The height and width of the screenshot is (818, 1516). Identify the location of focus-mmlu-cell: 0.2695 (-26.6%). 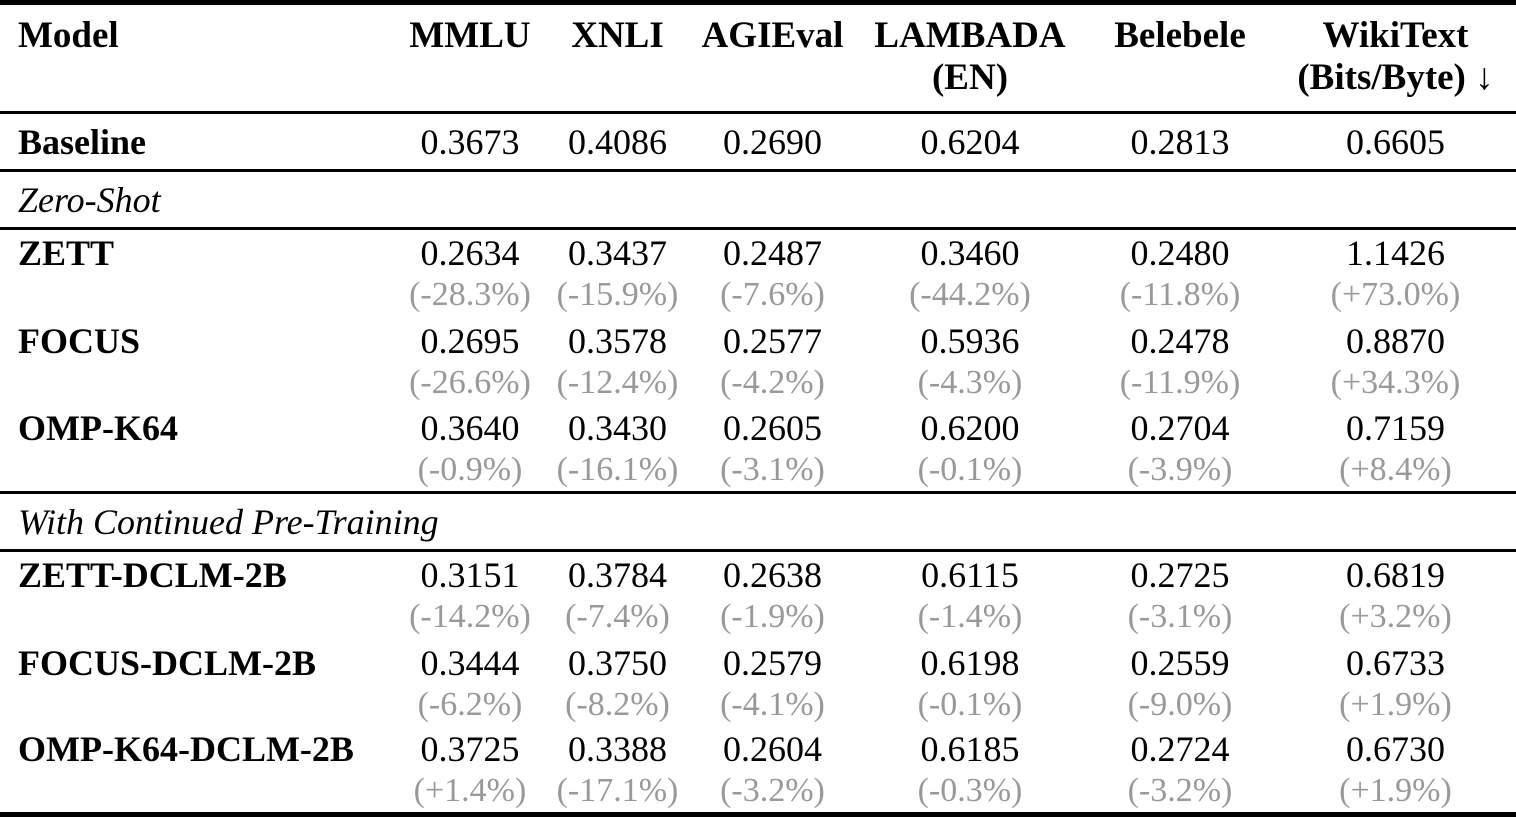
(470, 361).